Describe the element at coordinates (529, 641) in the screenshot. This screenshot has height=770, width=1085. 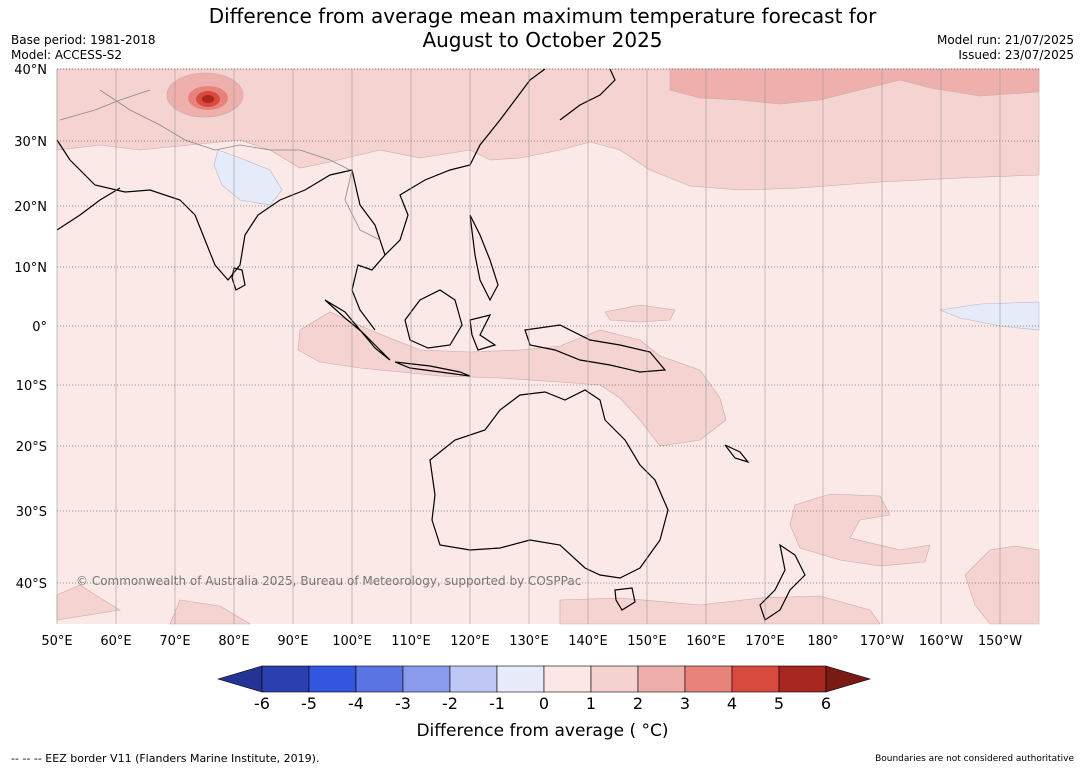
I see `lon-label: 130°E` at that location.